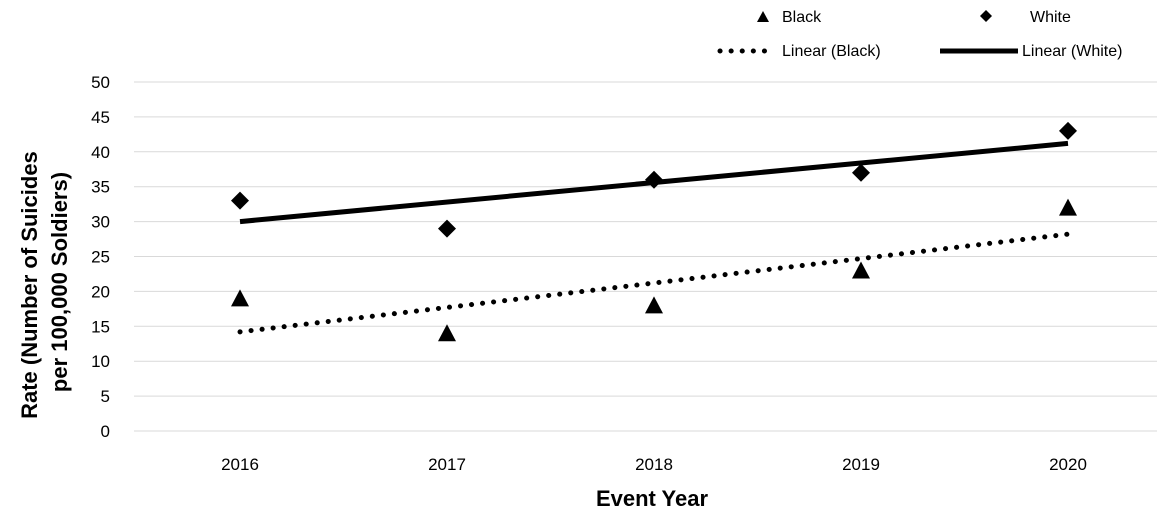 The image size is (1166, 514). What do you see at coordinates (447, 464) in the screenshot?
I see `x-tick-2017: 2017` at bounding box center [447, 464].